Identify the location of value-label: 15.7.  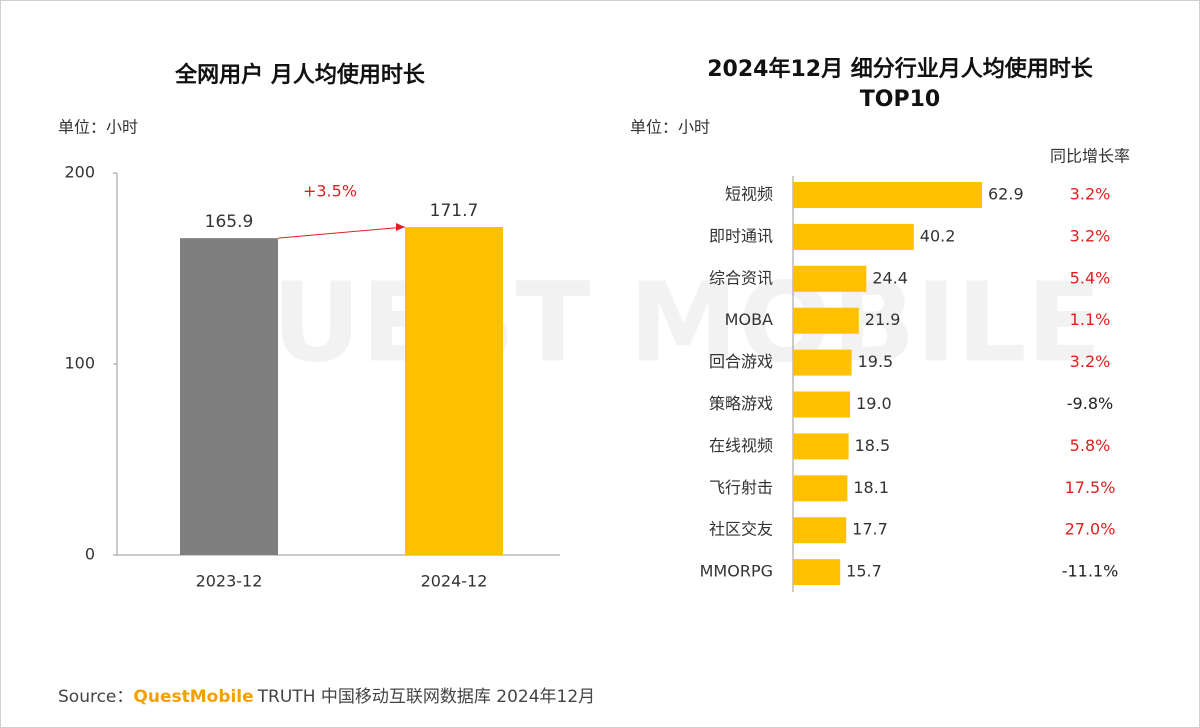
(864, 571).